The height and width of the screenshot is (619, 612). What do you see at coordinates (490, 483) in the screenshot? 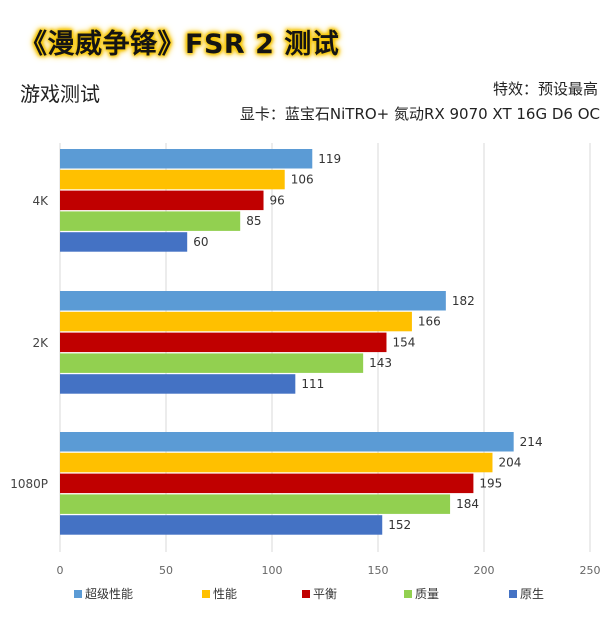
I see `data-label: 195` at bounding box center [490, 483].